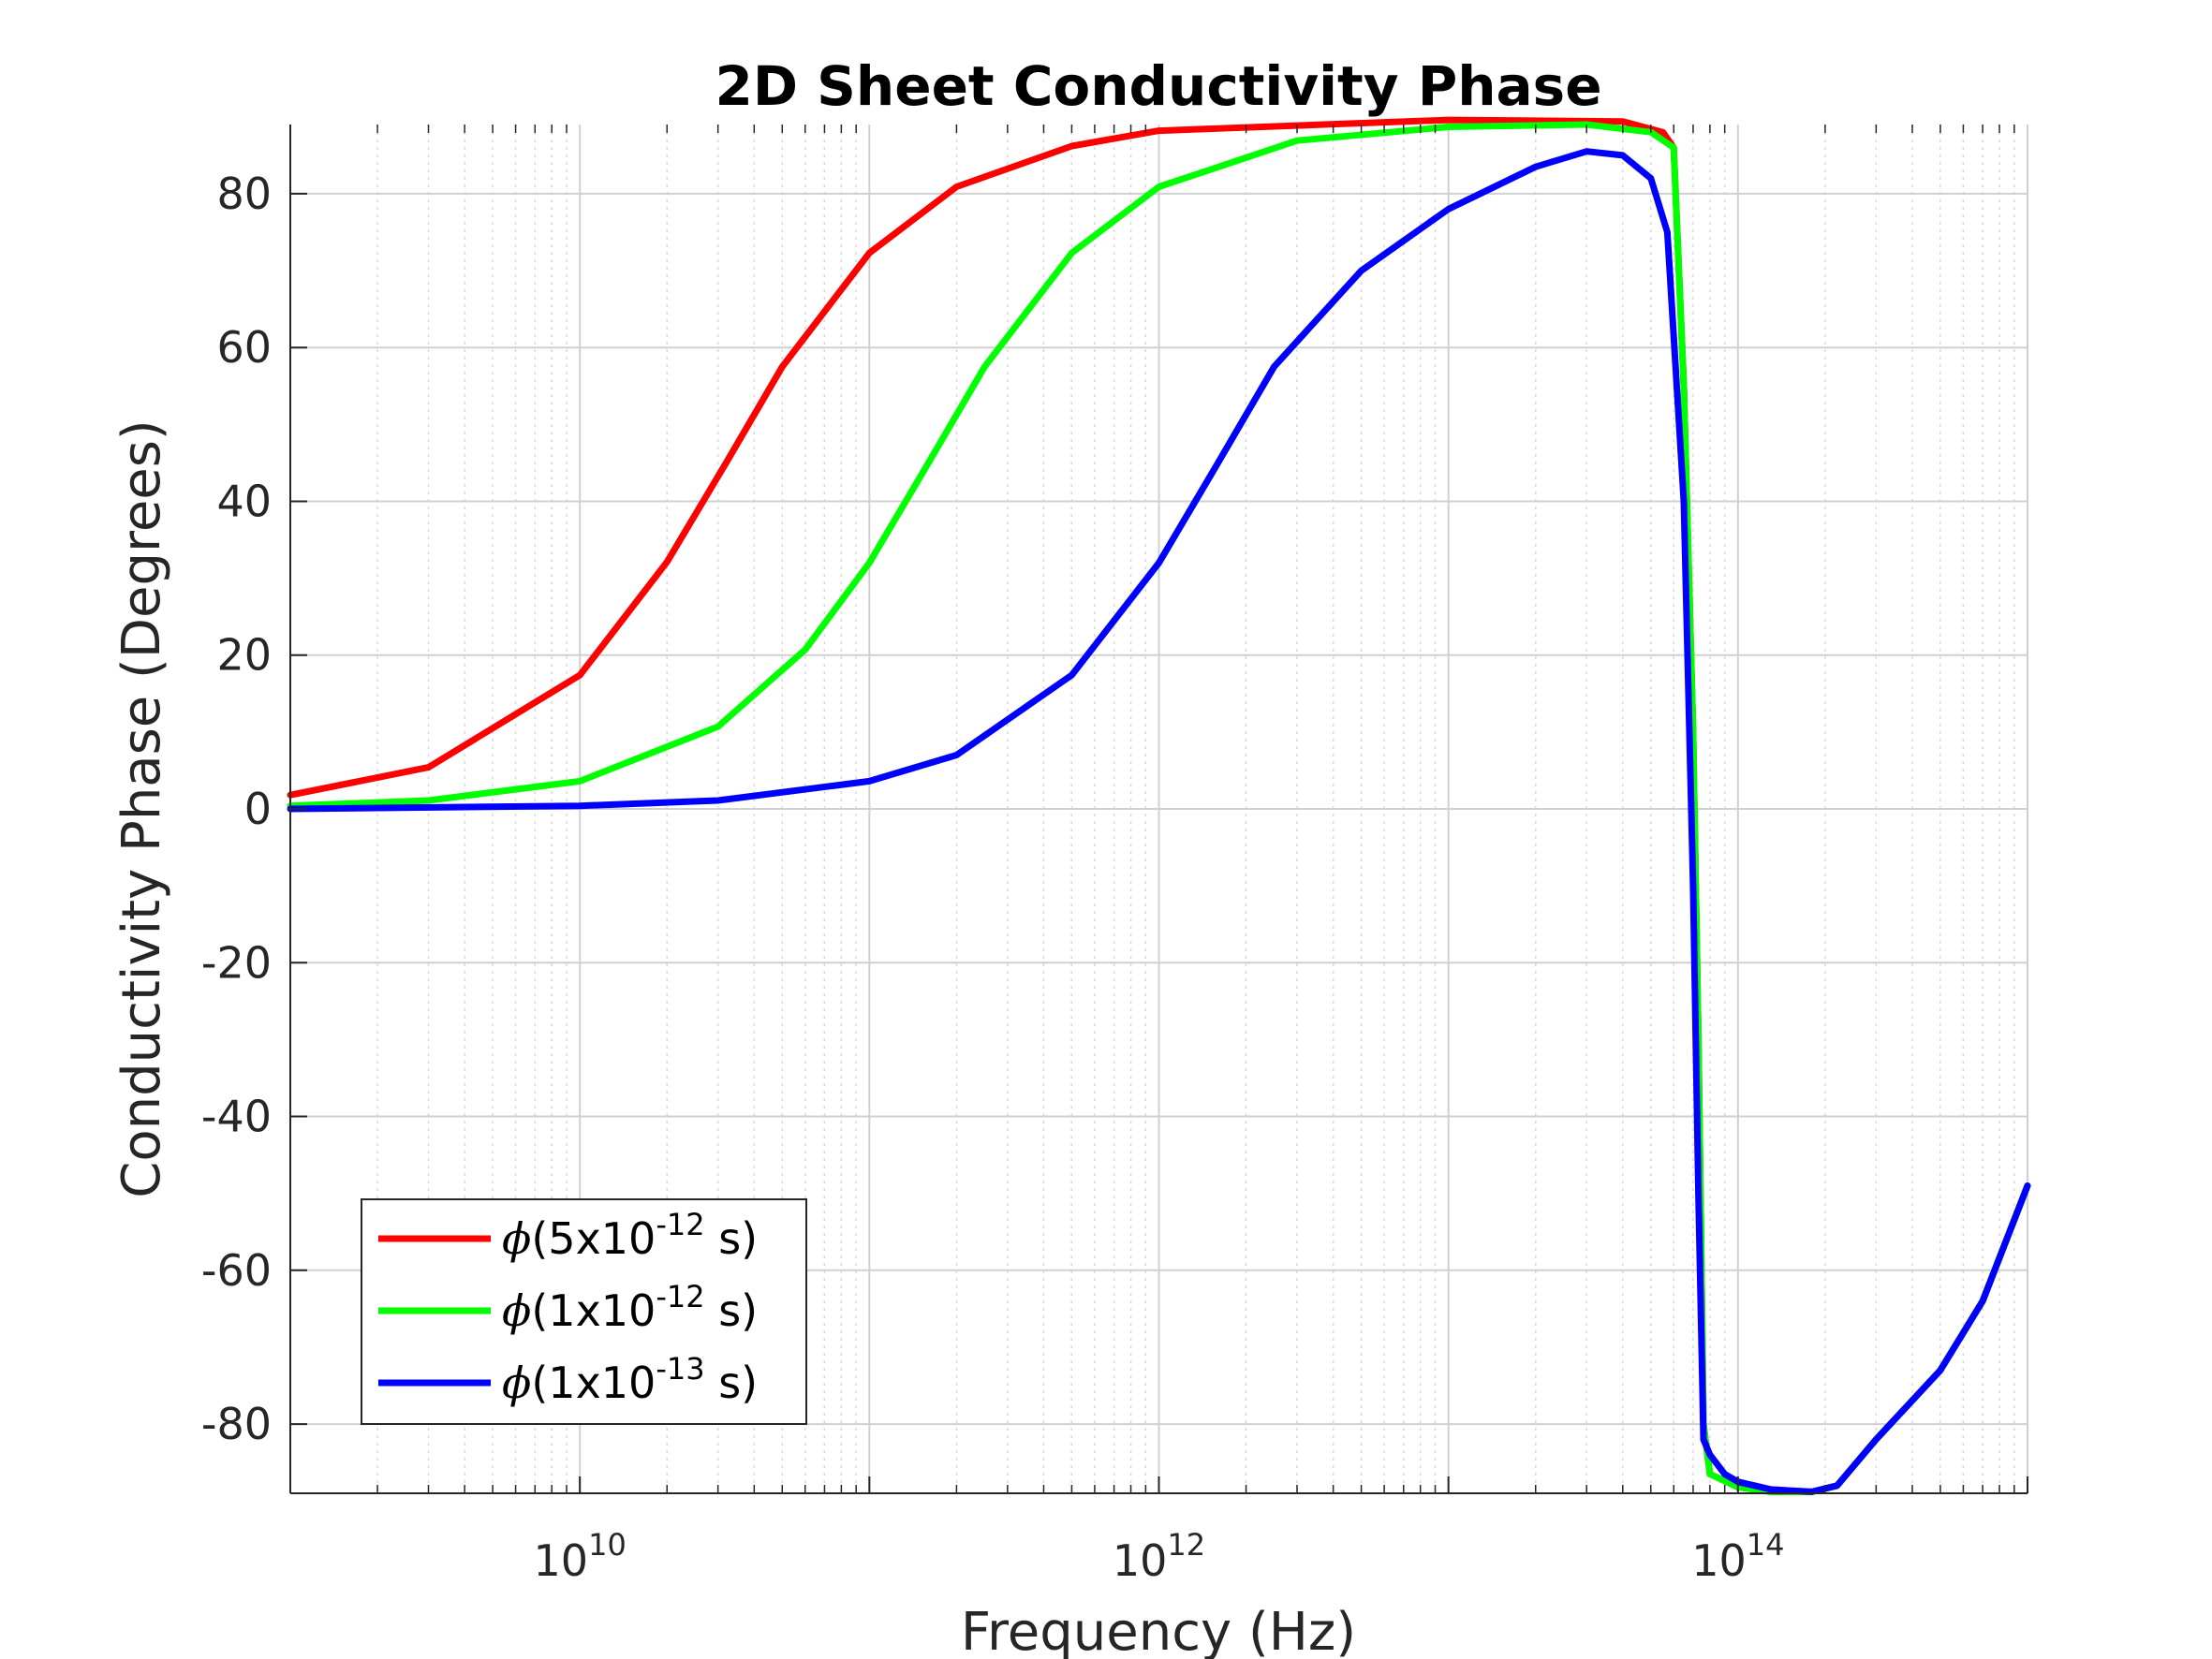  Describe the element at coordinates (244, 194) in the screenshot. I see `y-tick-label: 80` at that location.